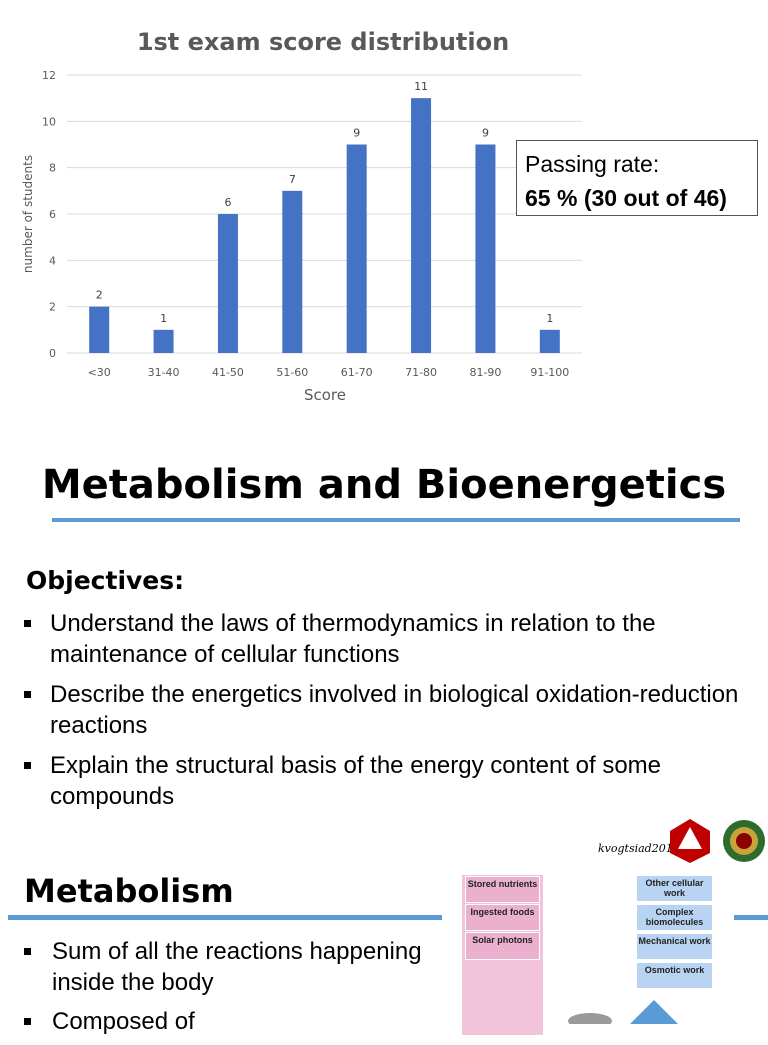 The height and width of the screenshot is (1045, 768). Describe the element at coordinates (590, 1018) in the screenshot. I see `atp-cylinder-icon` at that location.